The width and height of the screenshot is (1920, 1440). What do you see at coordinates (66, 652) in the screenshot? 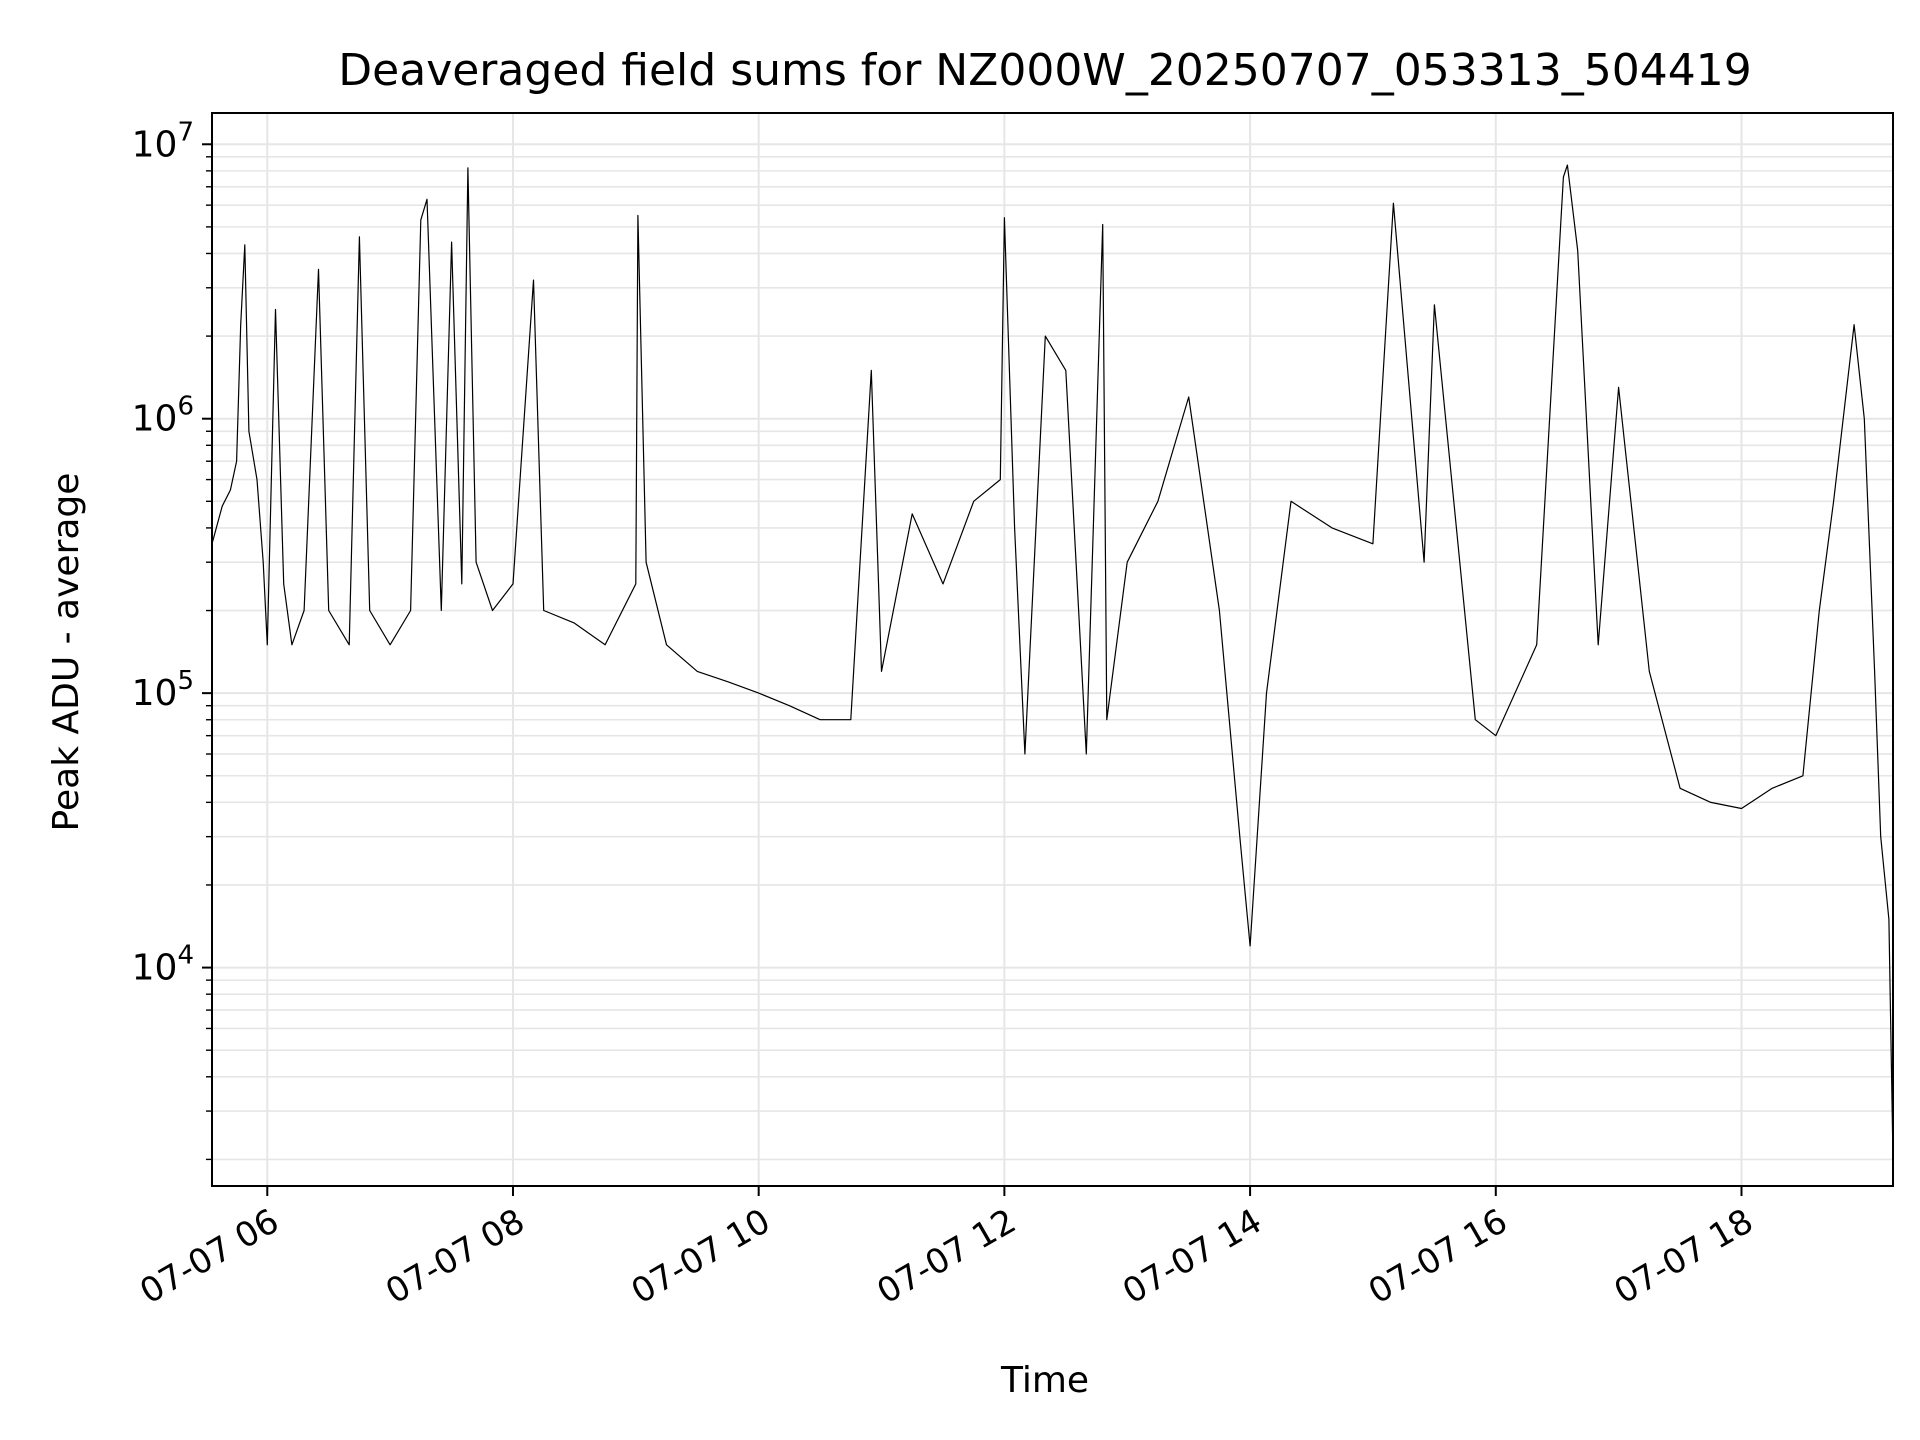
I see `y-axis-label: Peak ADU - average` at bounding box center [66, 652].